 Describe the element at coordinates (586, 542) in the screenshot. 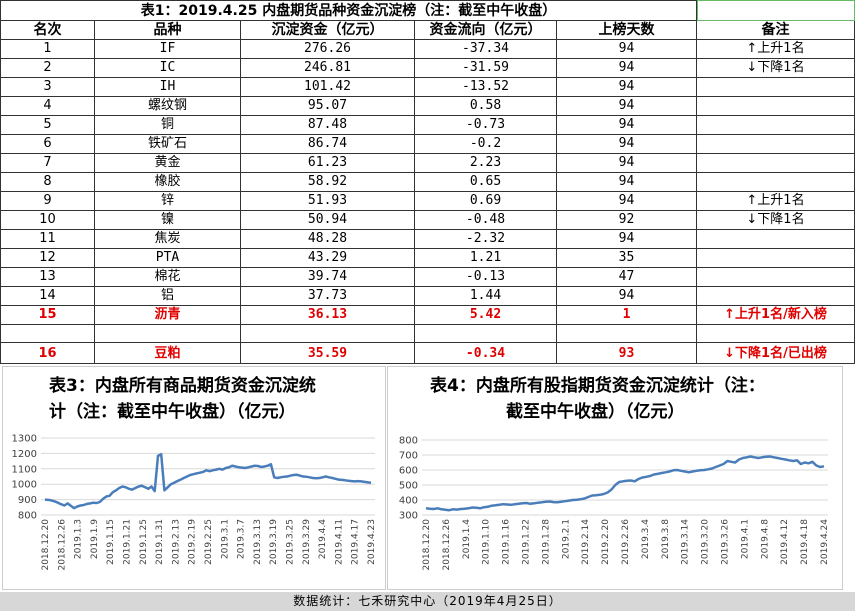

I see `x-tick-label: 2019.2.14` at that location.